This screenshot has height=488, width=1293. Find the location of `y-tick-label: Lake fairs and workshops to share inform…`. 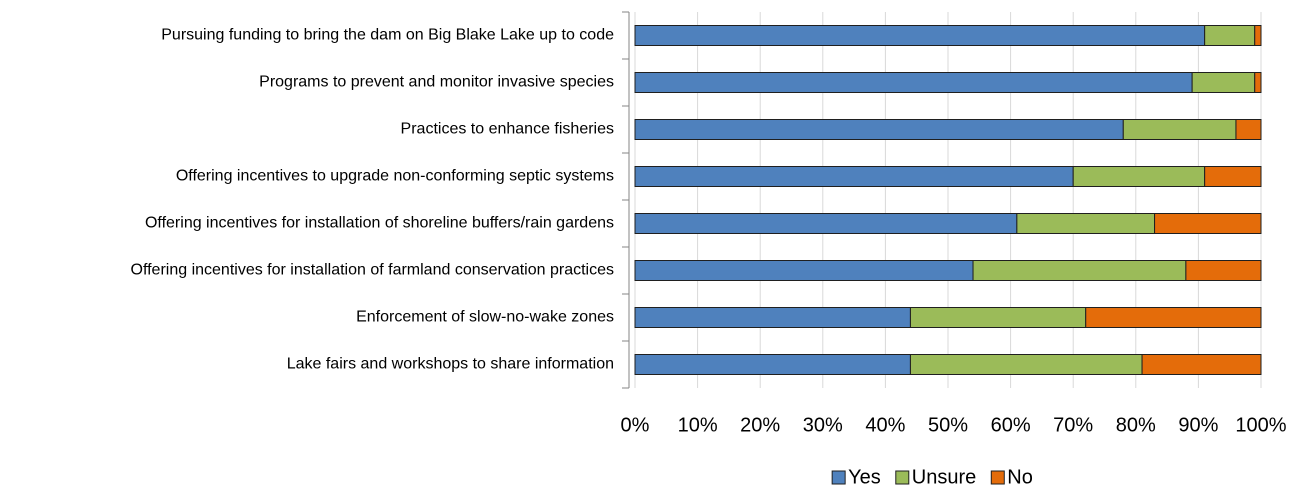

y-tick-label: Lake fairs and workshops to share inform… is located at coordinates (450, 364).